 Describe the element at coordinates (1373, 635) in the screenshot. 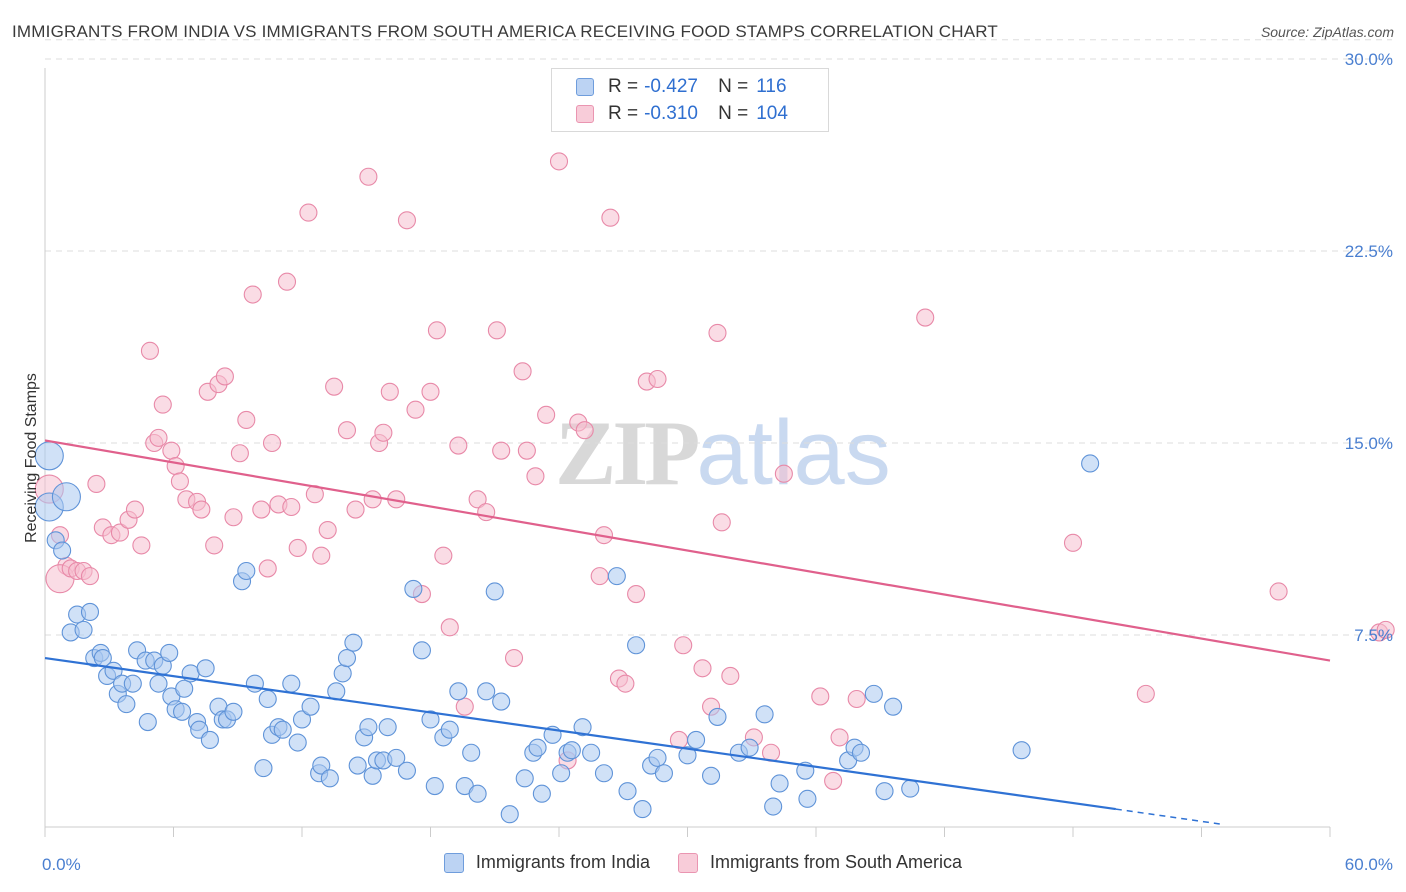

I see `y-tick-label: 7.5%` at that location.